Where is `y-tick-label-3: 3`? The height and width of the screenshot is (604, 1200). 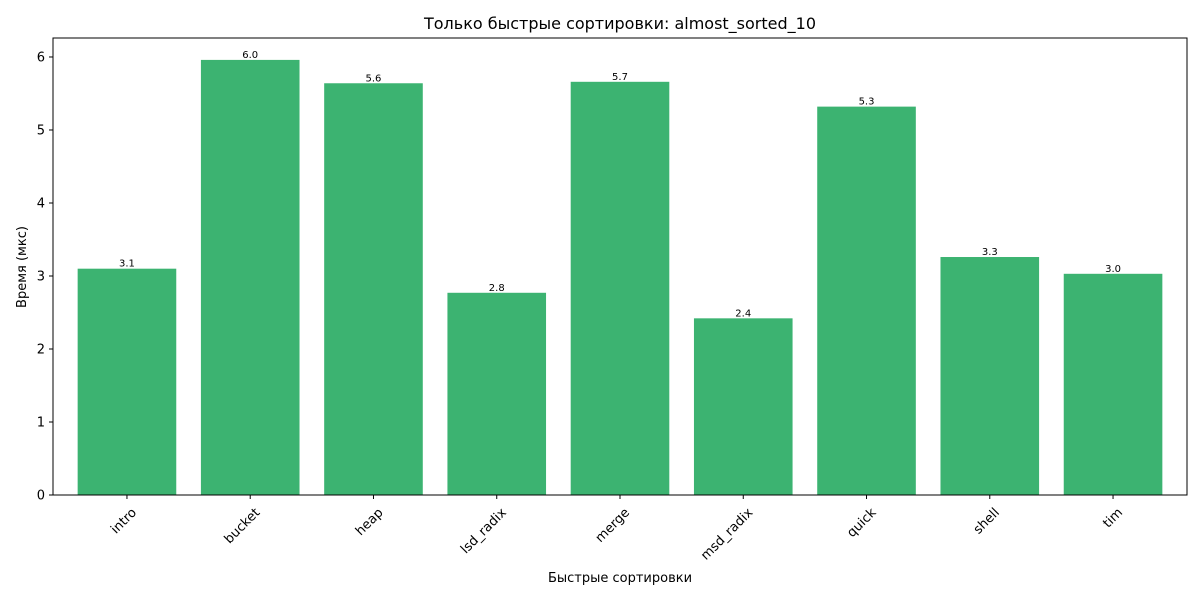
y-tick-label-3: 3 is located at coordinates (41, 276).